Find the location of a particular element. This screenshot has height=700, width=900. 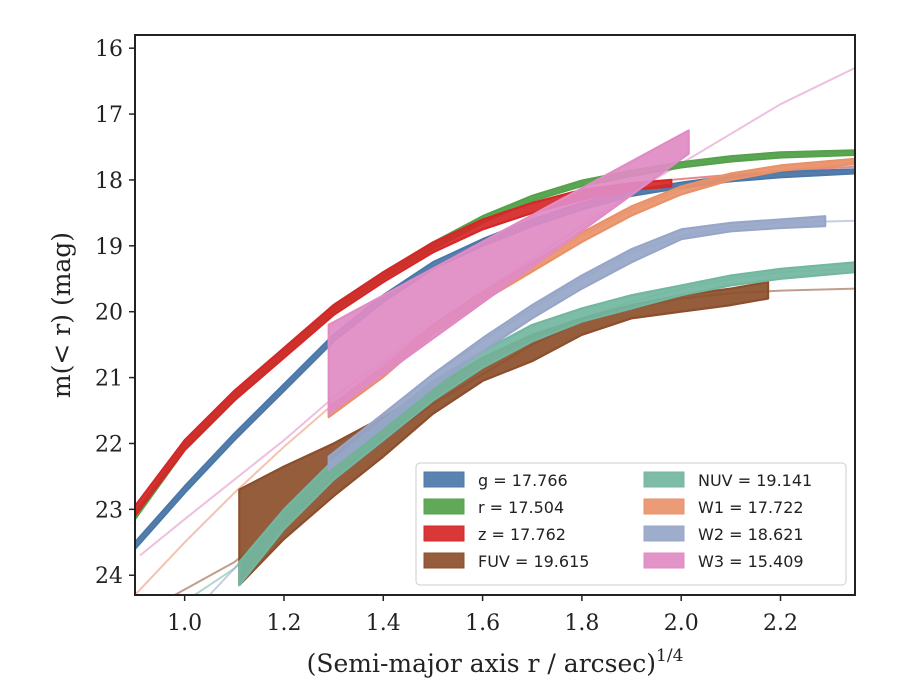

y-axis-label-text: m(< r) (mag) is located at coordinates (61, 315).